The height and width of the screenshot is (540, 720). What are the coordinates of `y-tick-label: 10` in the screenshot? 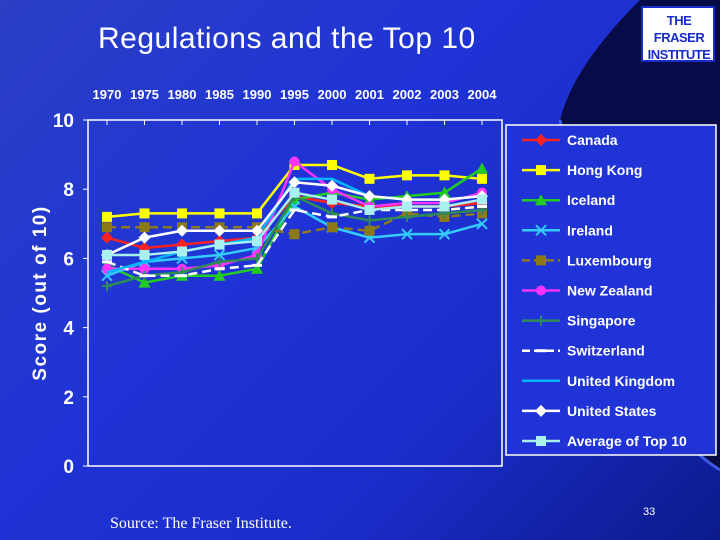 It's located at (63, 121).